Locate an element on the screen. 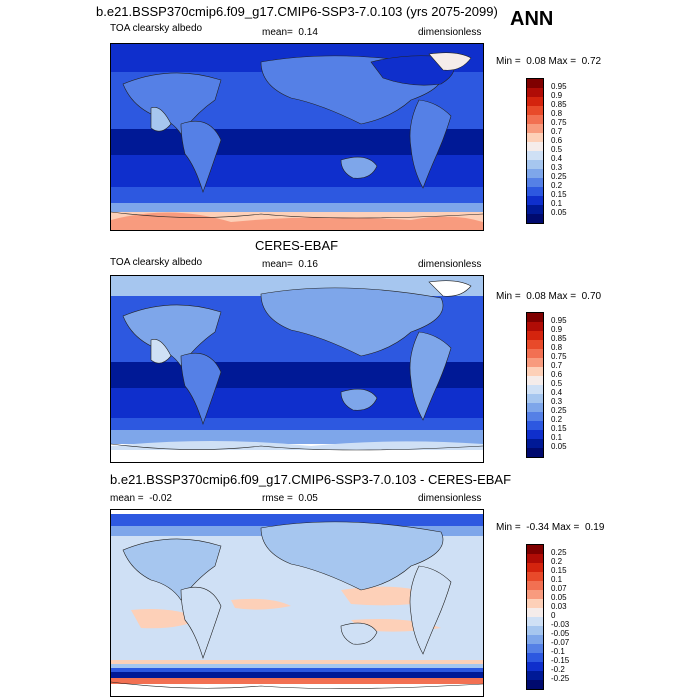 The height and width of the screenshot is (700, 700). panel2-colorbar-tick: 0.75 is located at coordinates (559, 356).